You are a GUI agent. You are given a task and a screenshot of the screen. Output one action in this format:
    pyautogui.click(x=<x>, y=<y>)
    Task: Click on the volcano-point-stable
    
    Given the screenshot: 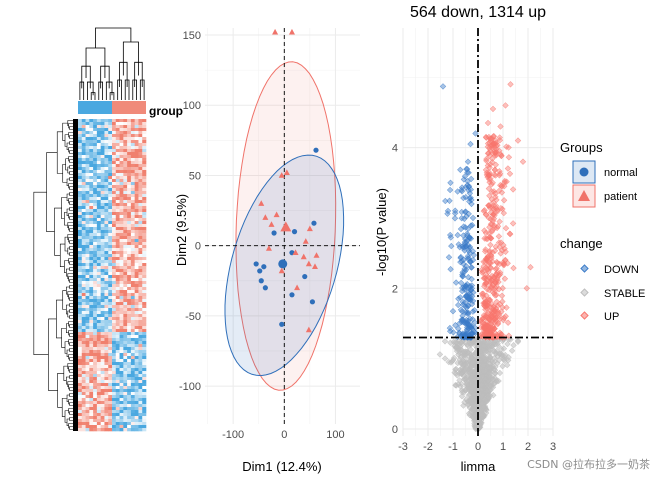 What is the action you would take?
    pyautogui.click(x=473, y=363)
    